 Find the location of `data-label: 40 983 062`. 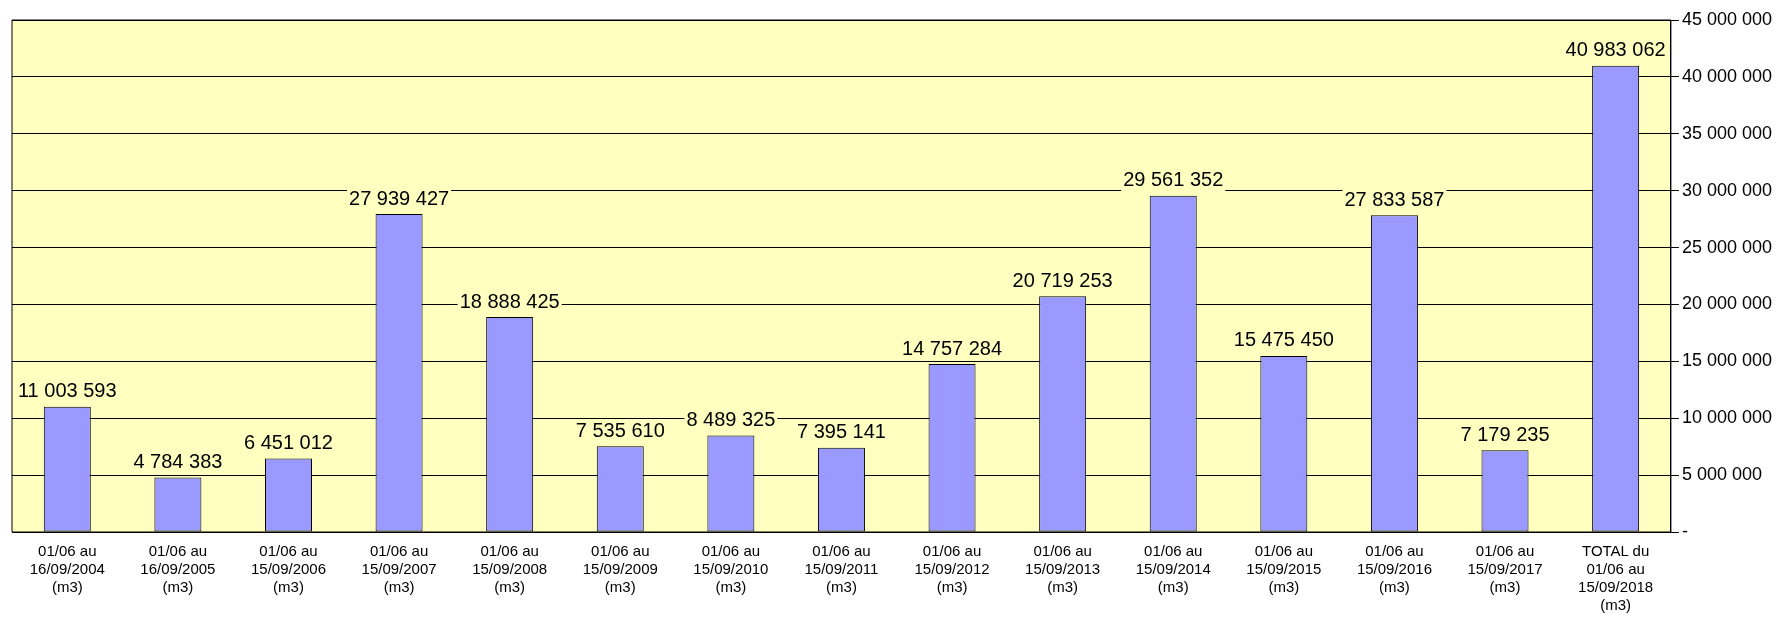

data-label: 40 983 062 is located at coordinates (1615, 49).